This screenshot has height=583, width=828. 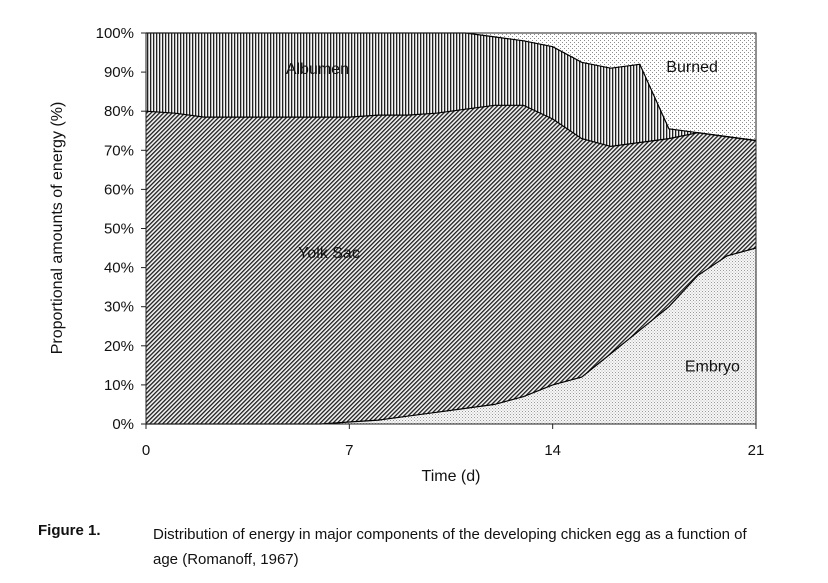 What do you see at coordinates (712, 366) in the screenshot?
I see `label-embryo: Embryo` at bounding box center [712, 366].